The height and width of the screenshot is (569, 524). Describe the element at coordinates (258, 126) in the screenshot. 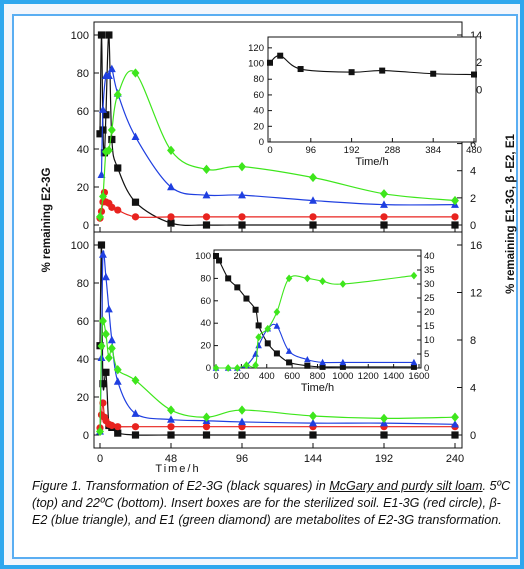

I see `inset-y-tick-label: 20` at that location.